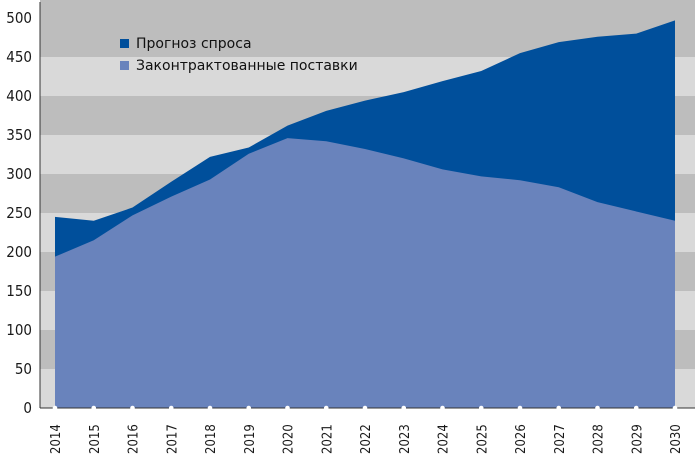  Describe the element at coordinates (289, 439) in the screenshot. I see `x-tick-label: 2020` at that location.